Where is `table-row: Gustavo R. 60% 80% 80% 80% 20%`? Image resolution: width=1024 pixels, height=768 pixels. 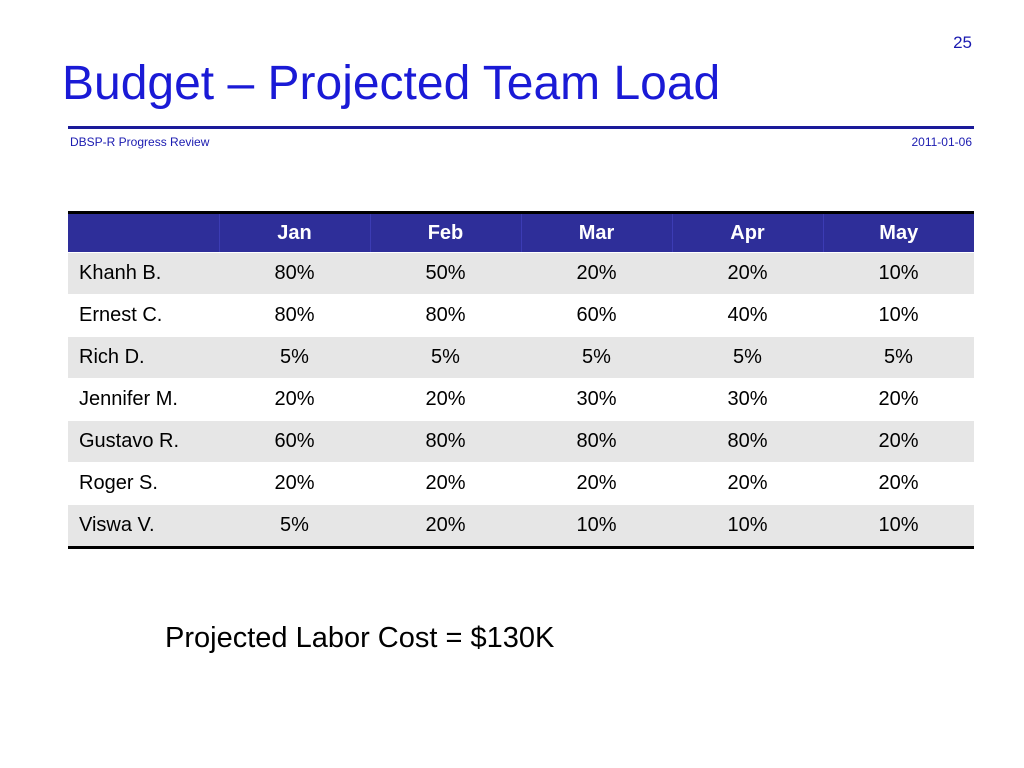 table-row: Gustavo R. 60% 80% 80% 80% 20% is located at coordinates (521, 441).